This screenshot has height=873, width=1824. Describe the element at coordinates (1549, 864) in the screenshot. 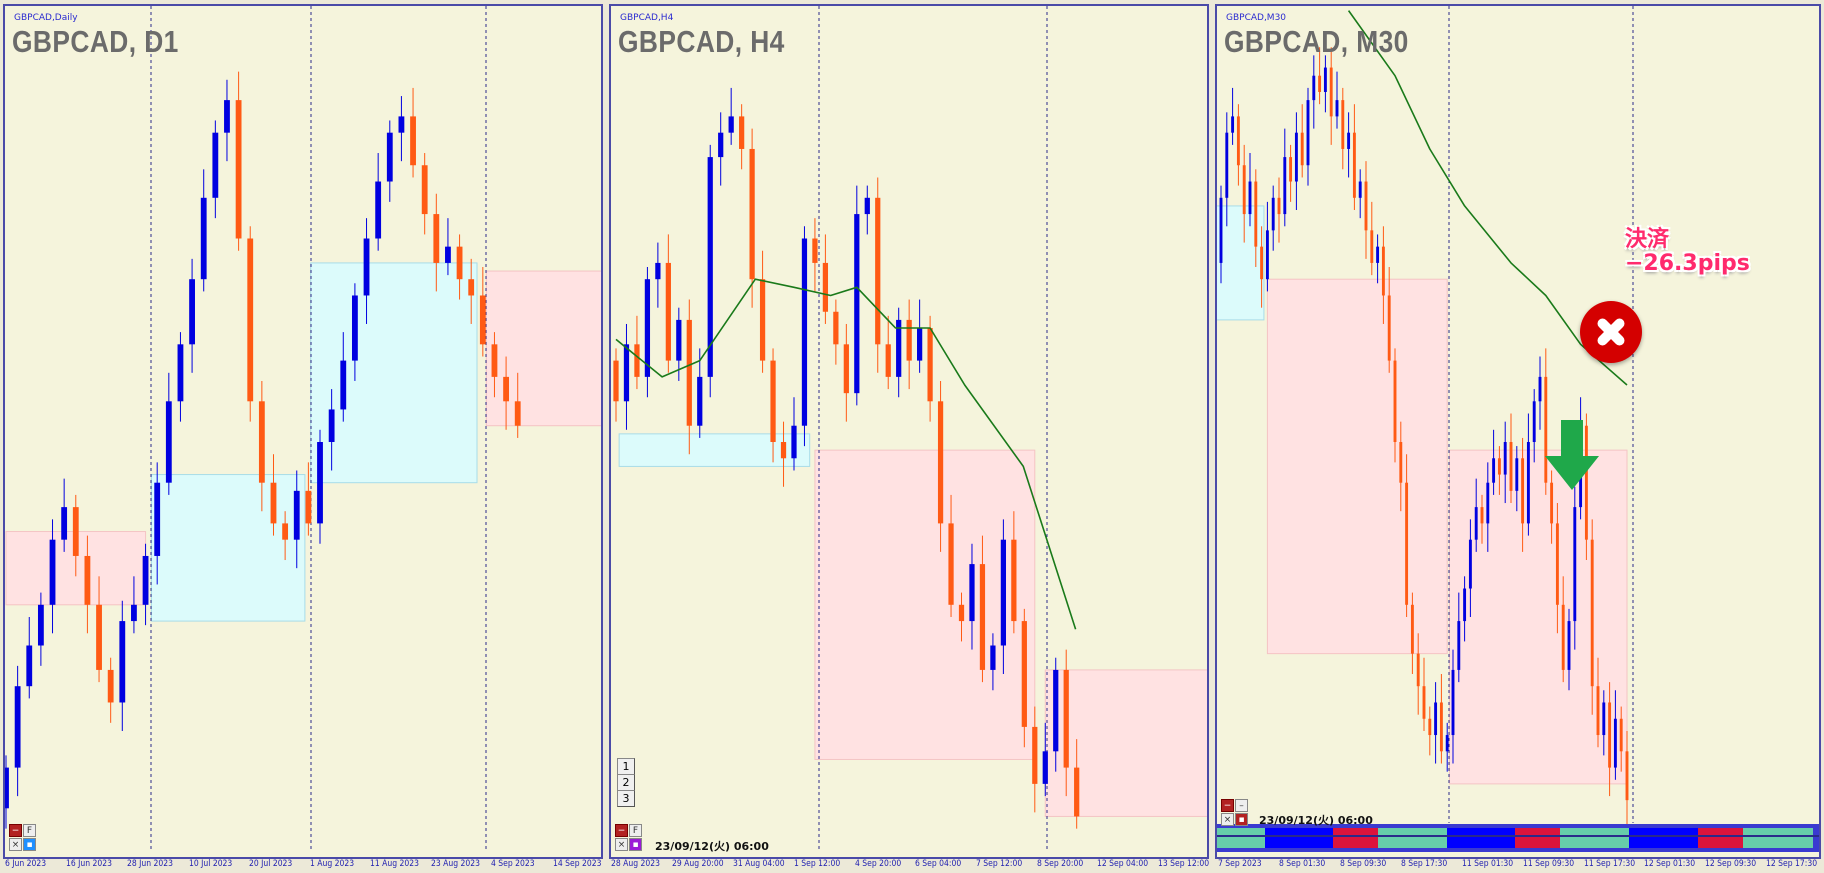

I see `time-tick-label: 11 Sep 09:30` at that location.